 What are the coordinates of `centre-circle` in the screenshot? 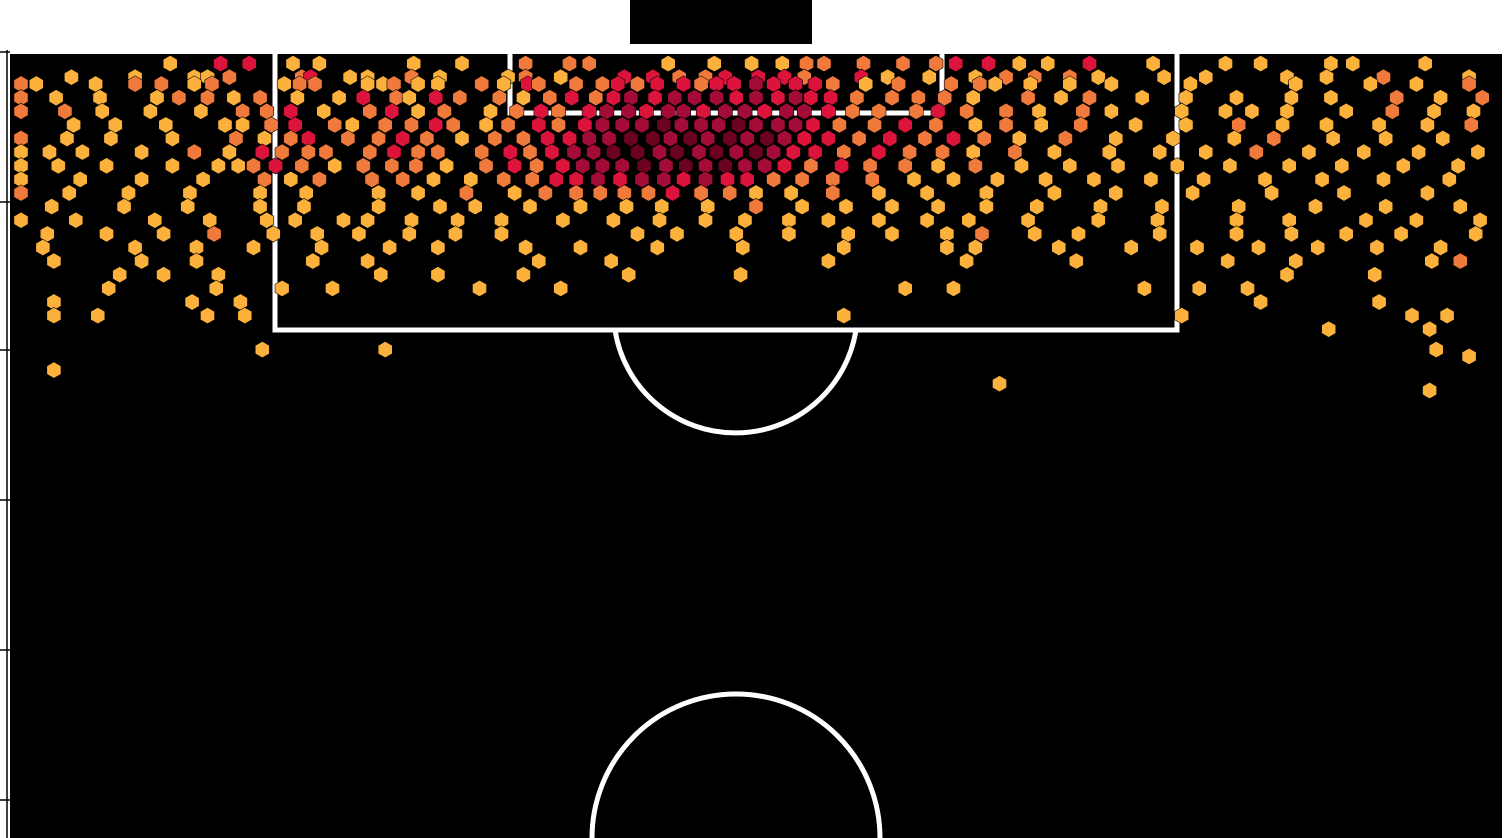 It's located at (736, 764).